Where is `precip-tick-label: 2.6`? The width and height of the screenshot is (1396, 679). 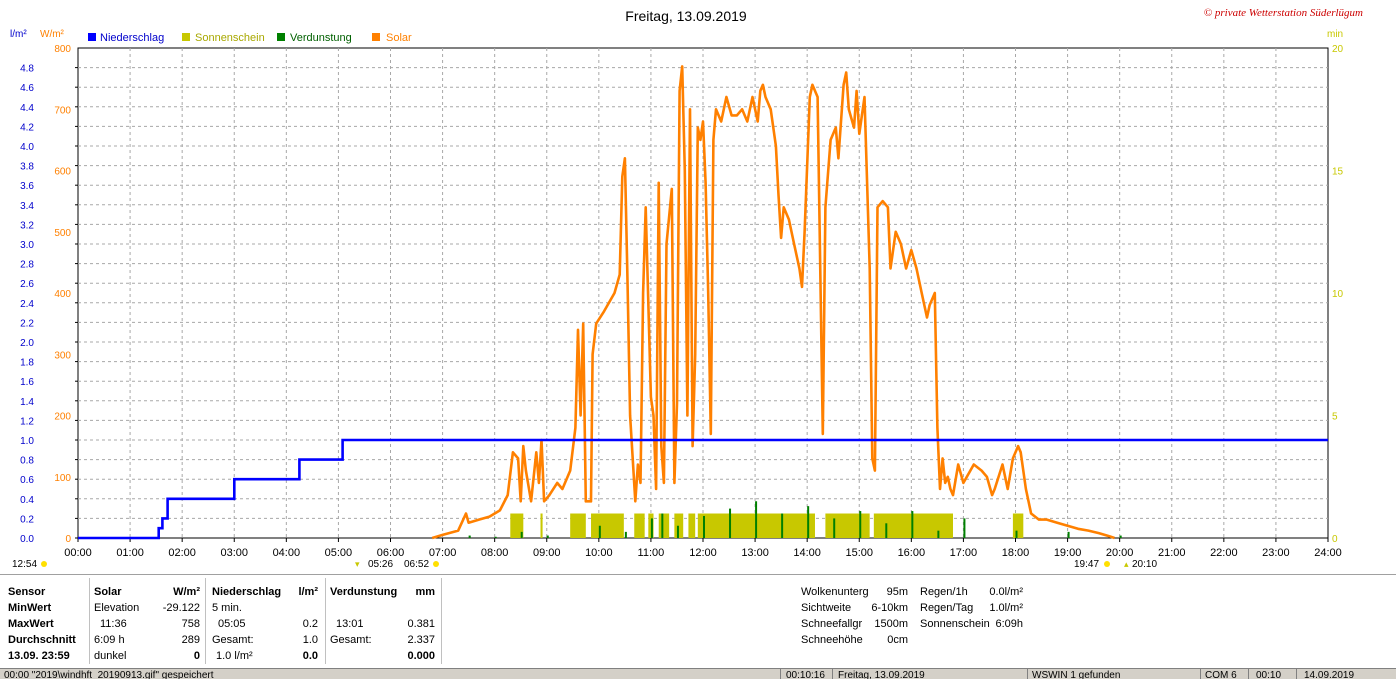
precip-tick-label: 2.6 is located at coordinates (27, 284).